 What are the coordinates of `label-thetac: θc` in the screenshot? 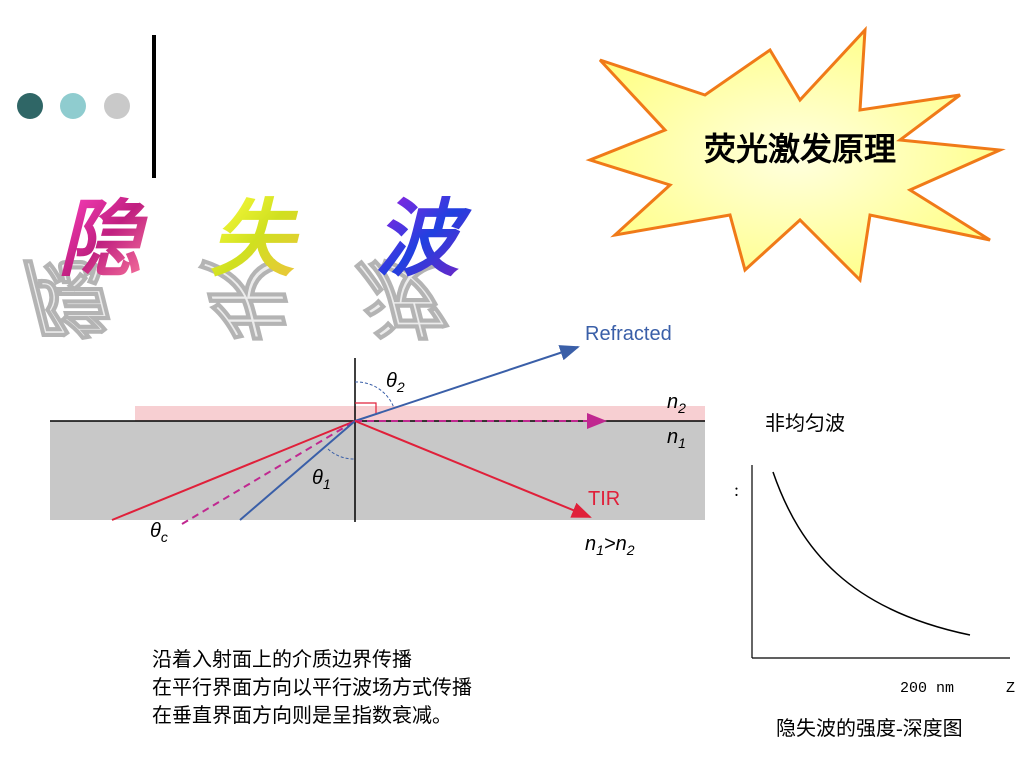 It's located at (159, 532).